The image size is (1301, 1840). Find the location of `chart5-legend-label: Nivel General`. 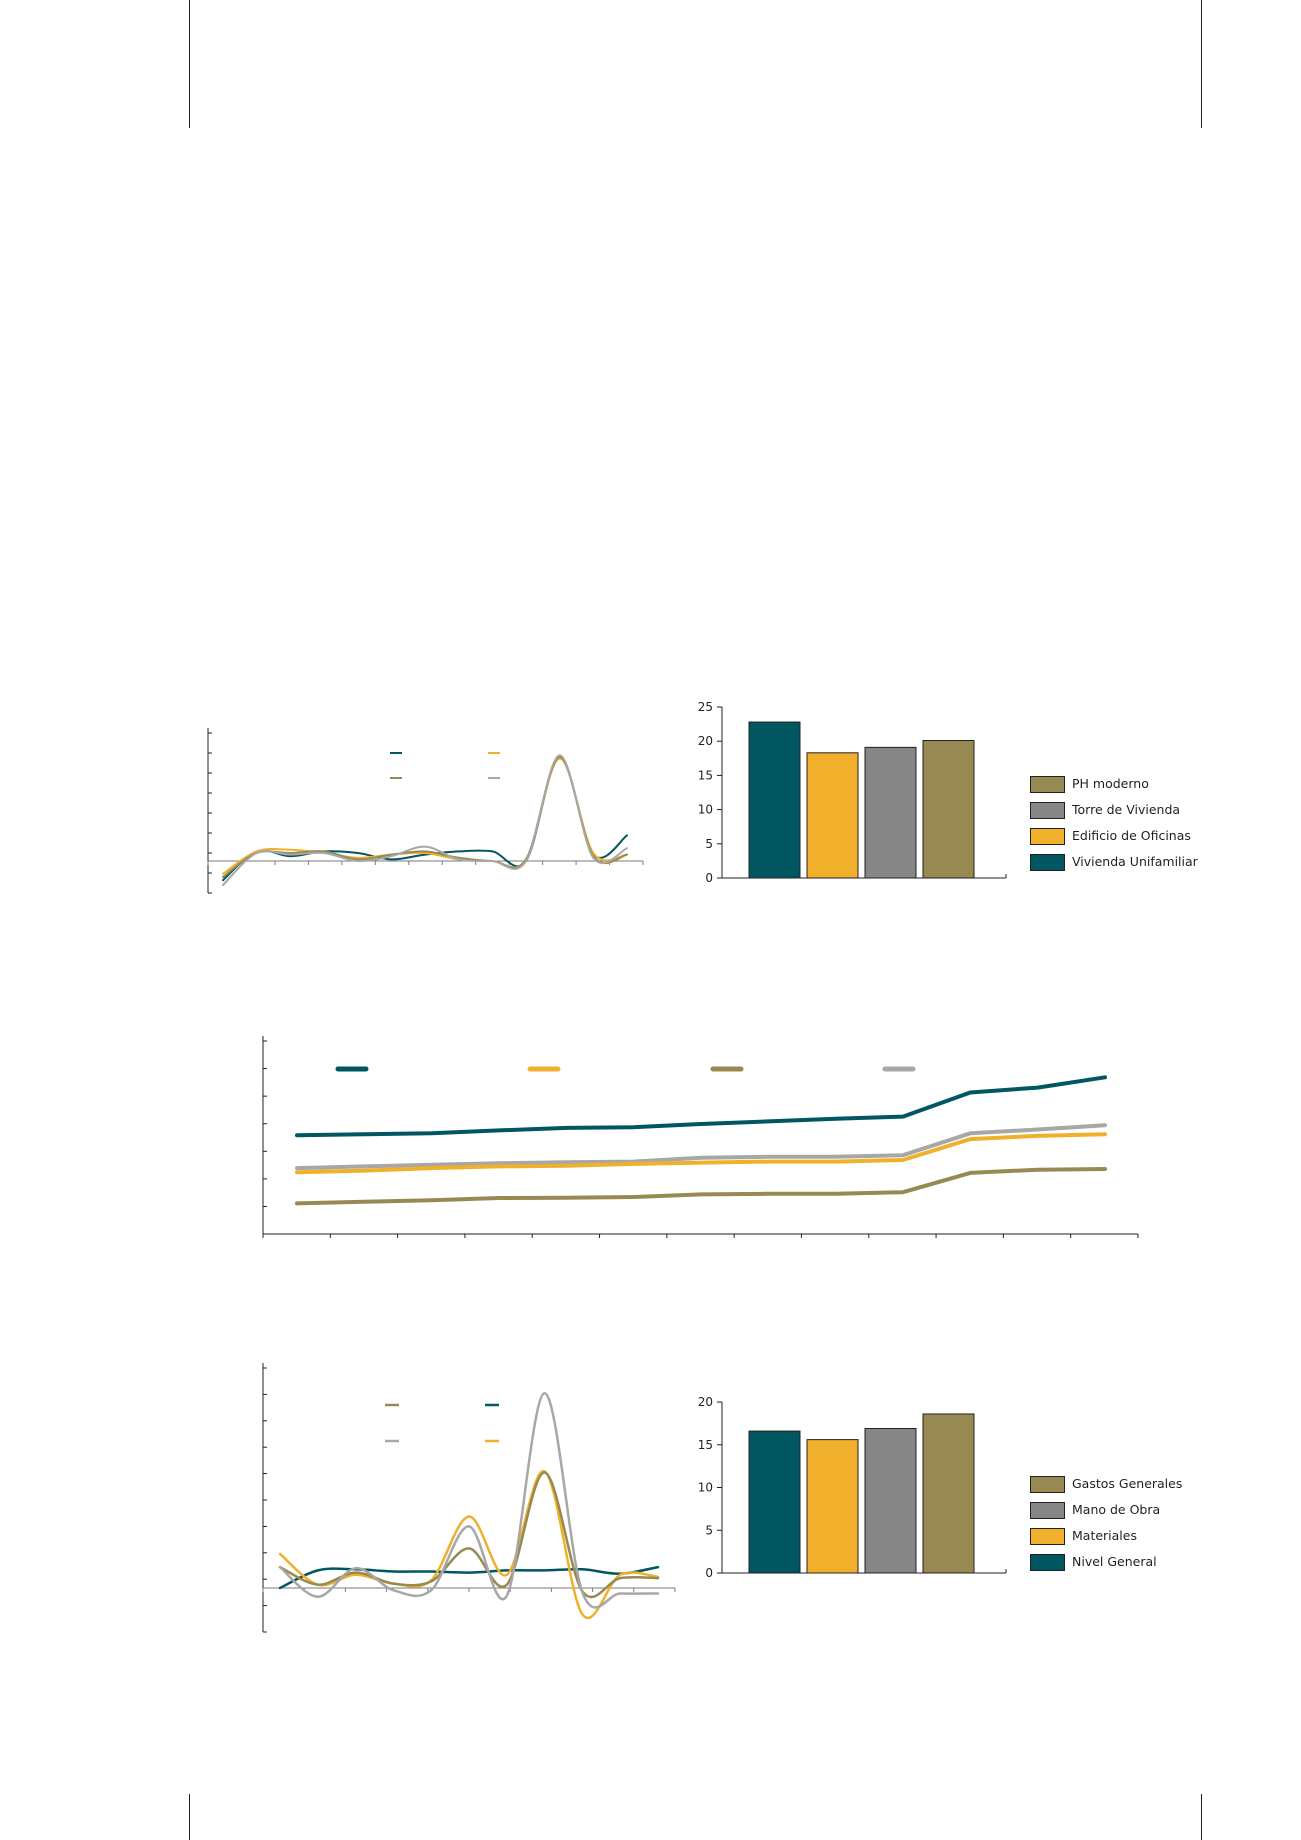

chart5-legend-label: Nivel General is located at coordinates (1114, 1561).